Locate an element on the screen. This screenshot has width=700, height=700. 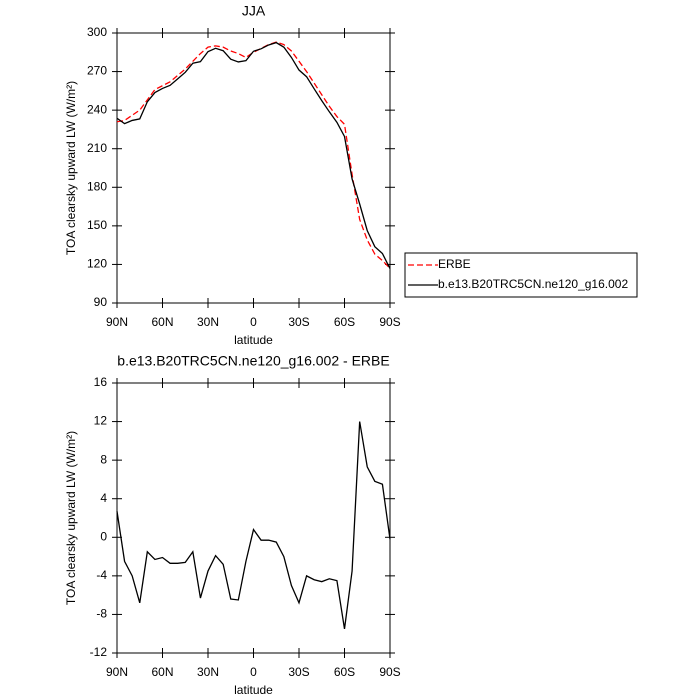
y-tick-label: 90 is located at coordinates (101, 302).